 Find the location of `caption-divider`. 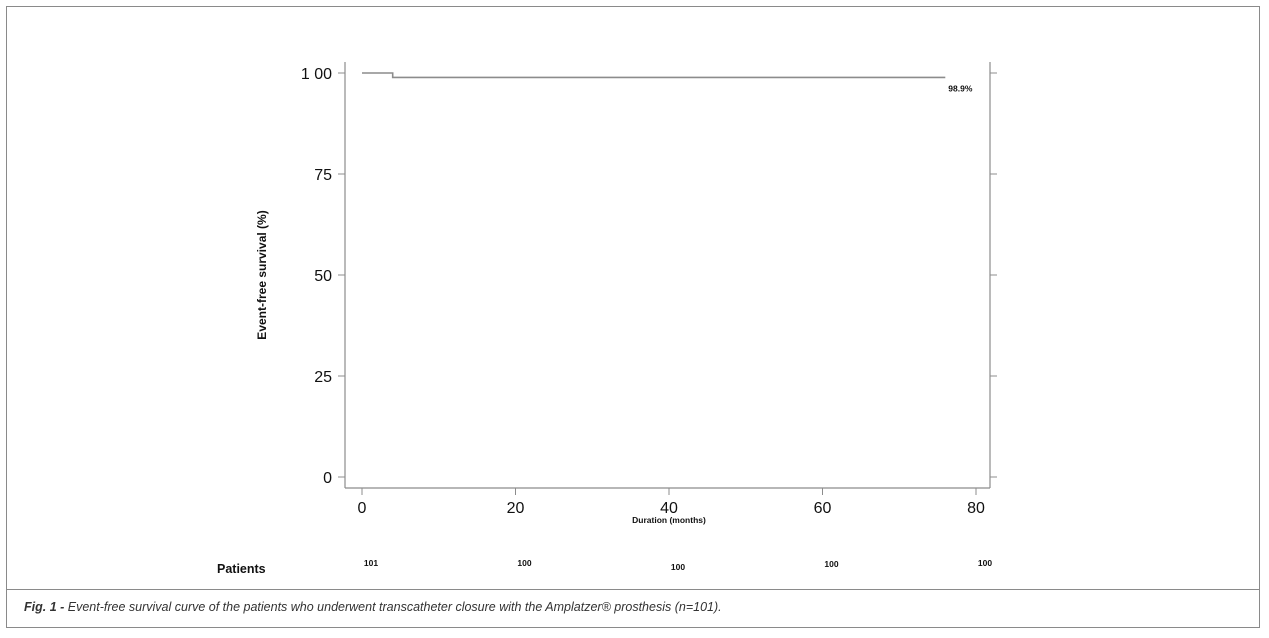

caption-divider is located at coordinates (633, 589).